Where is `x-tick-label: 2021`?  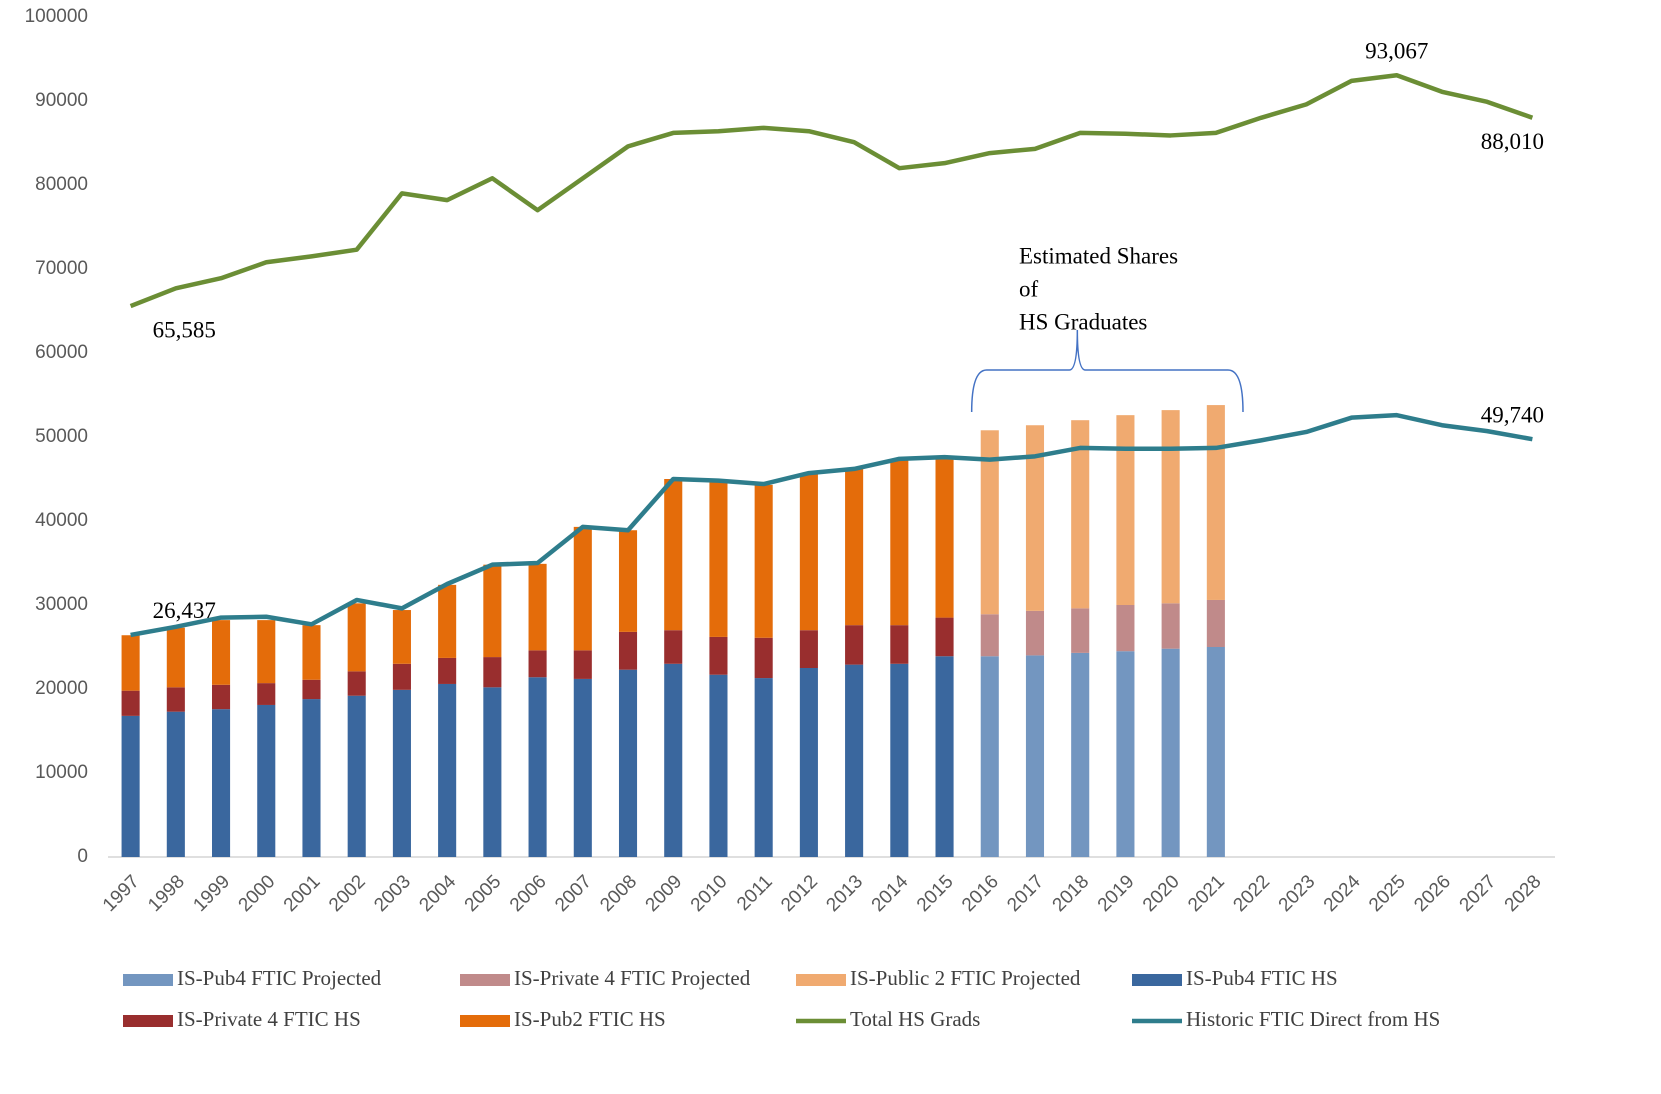
x-tick-label: 2021 is located at coordinates (1206, 893).